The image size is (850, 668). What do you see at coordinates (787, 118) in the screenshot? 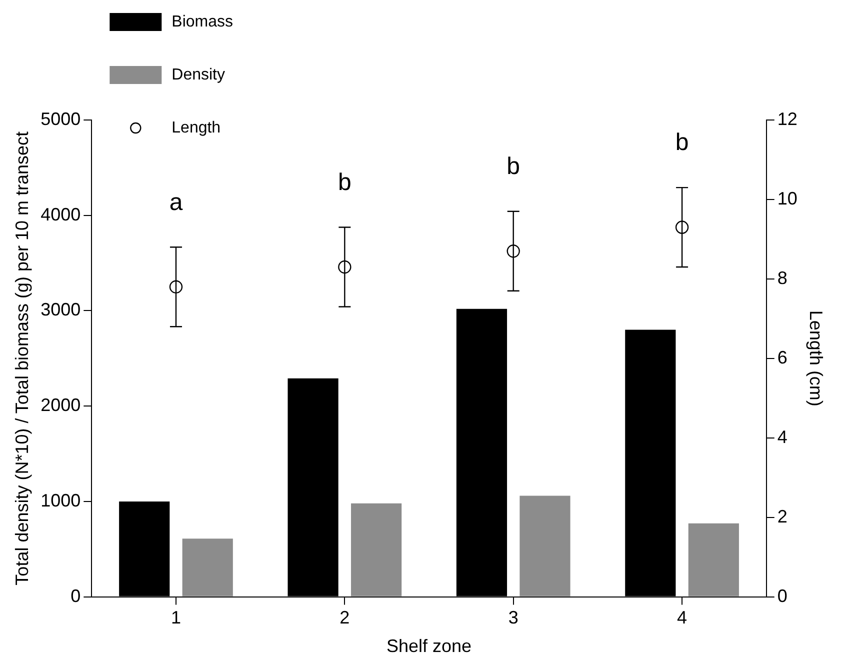
I see `y2-tick-label: 12` at bounding box center [787, 118].